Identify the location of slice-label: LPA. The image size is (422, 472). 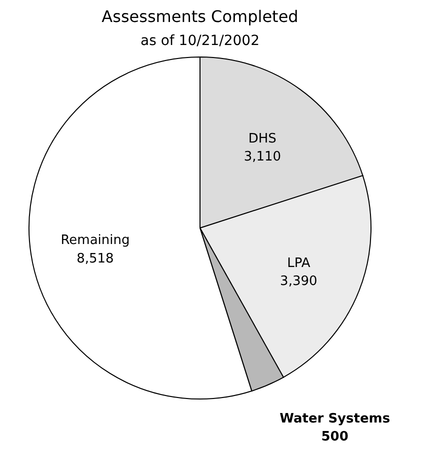
(298, 263).